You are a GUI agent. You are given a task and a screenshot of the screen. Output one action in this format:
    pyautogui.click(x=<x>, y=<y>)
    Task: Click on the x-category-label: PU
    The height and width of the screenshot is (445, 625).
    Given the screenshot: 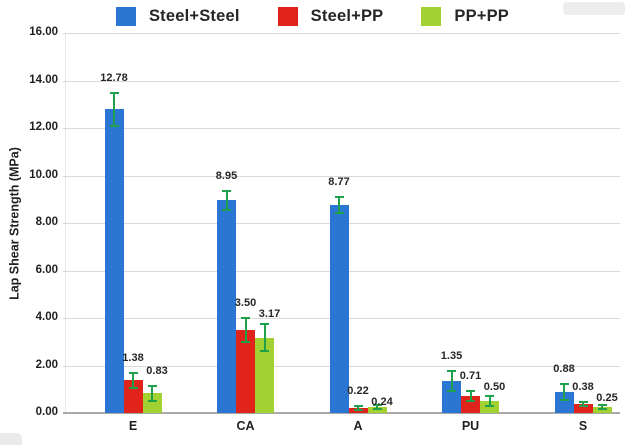 What is the action you would take?
    pyautogui.click(x=470, y=426)
    